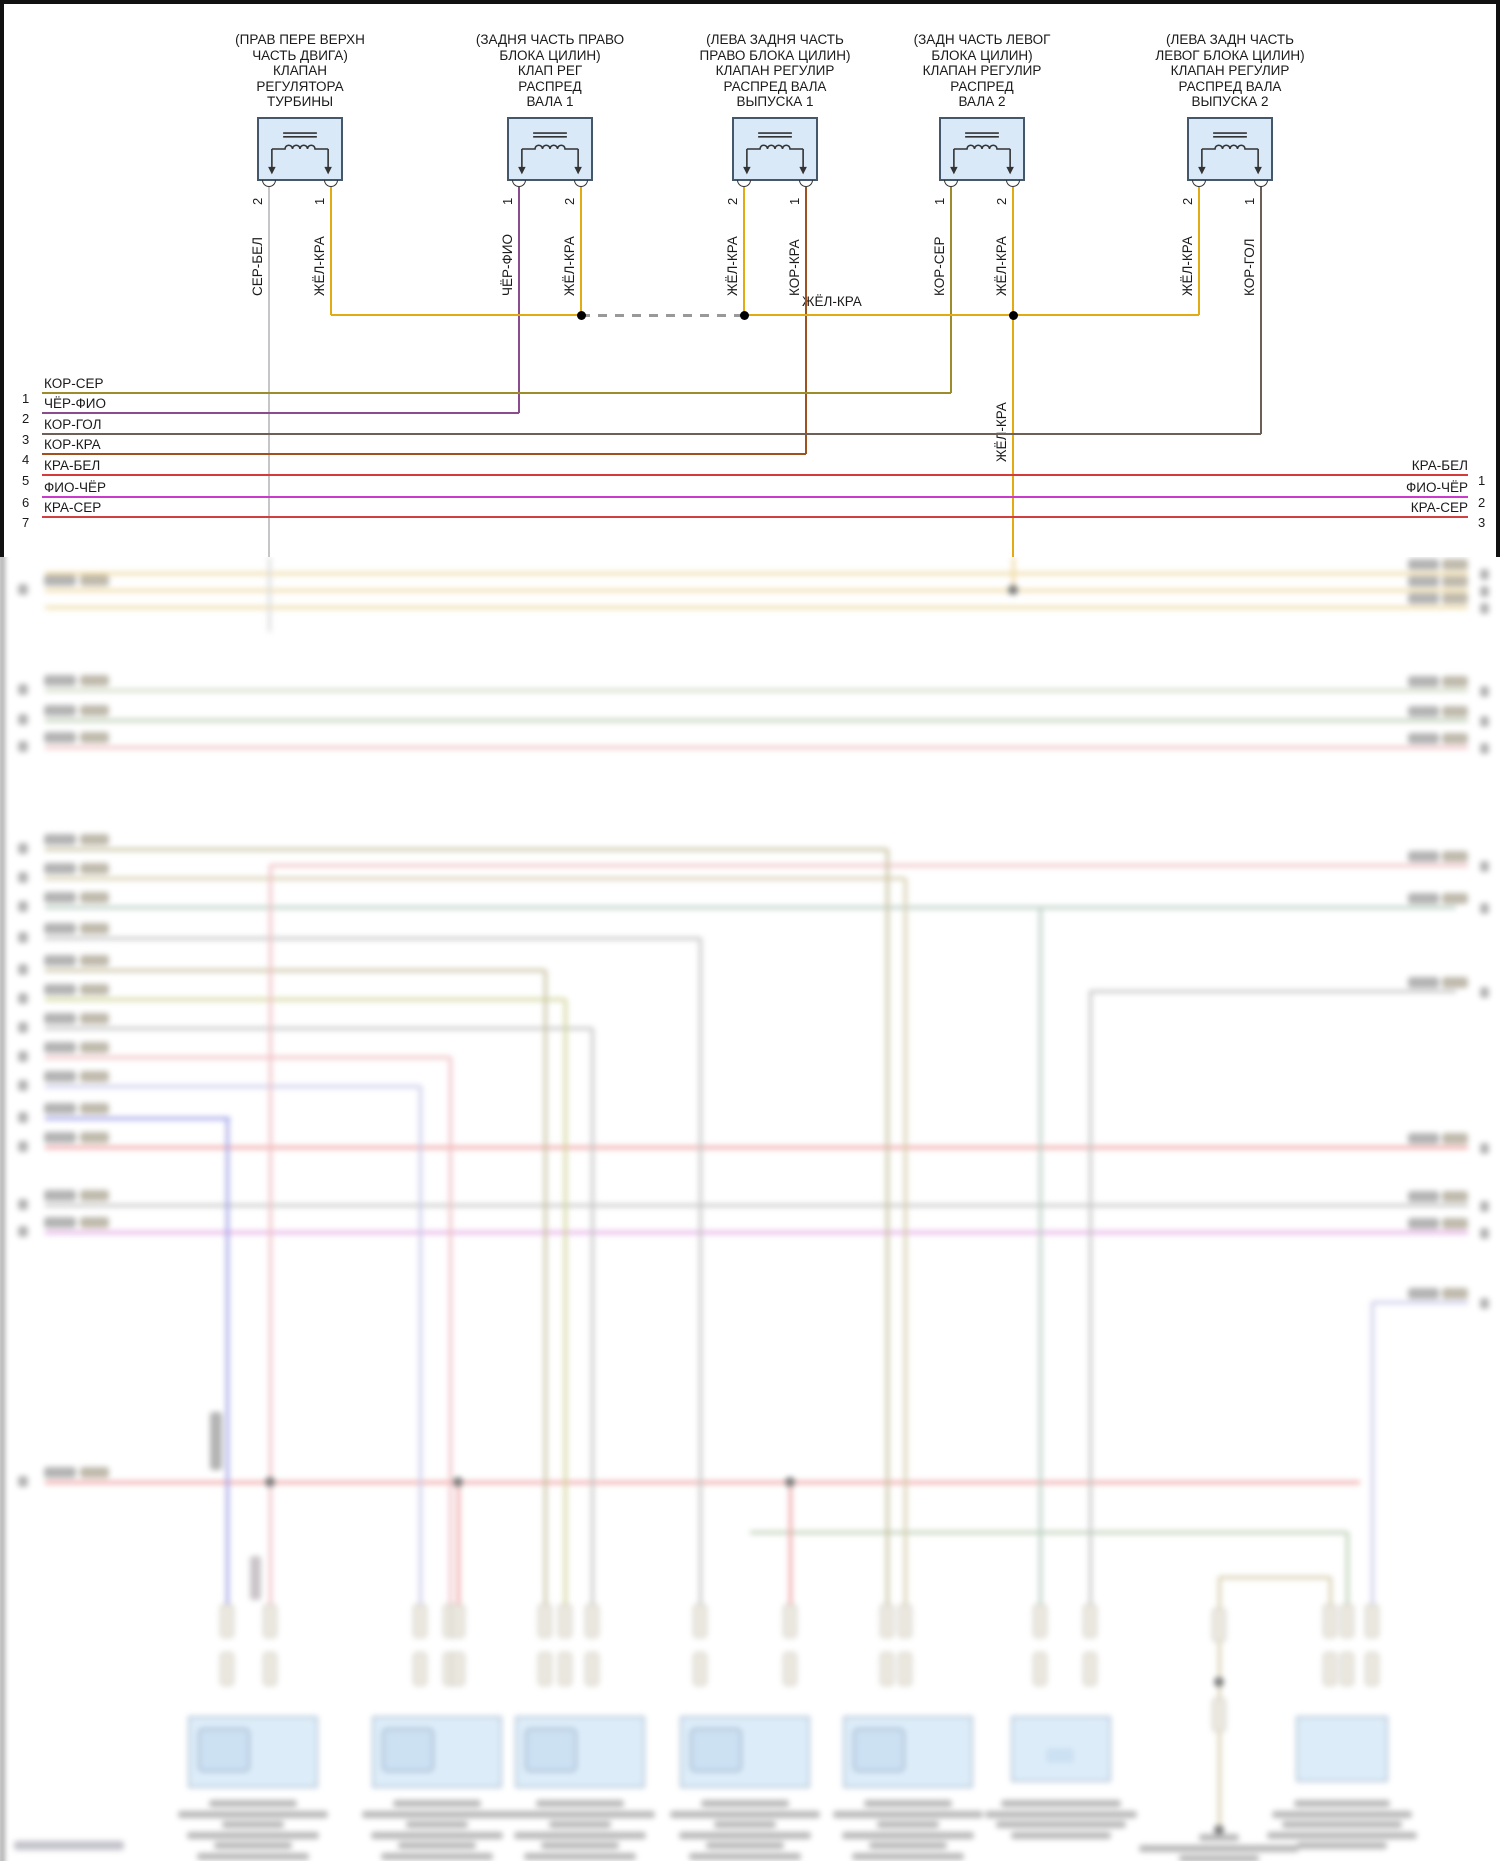 The height and width of the screenshot is (1861, 1500). What do you see at coordinates (26, 502) in the screenshot?
I see `left-pin-number: 6` at bounding box center [26, 502].